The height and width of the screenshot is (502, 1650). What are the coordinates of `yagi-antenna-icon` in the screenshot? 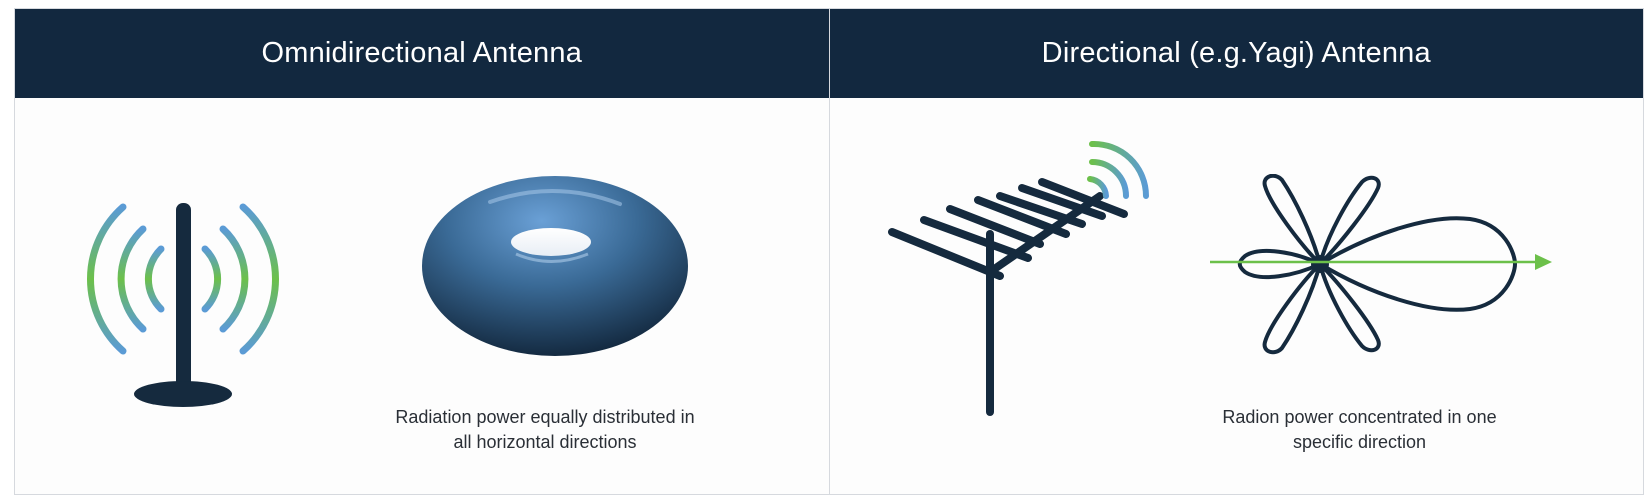 It's located at (1018, 278).